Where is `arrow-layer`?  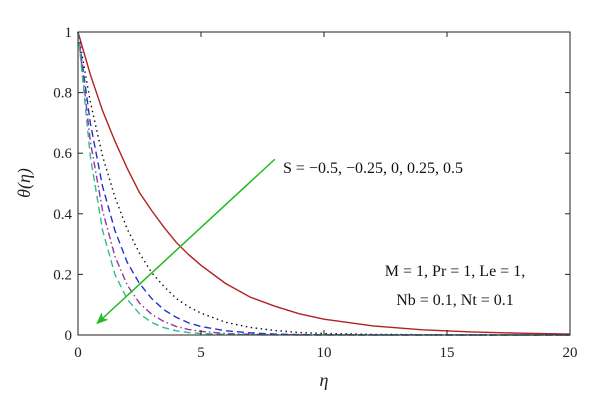
arrow-layer is located at coordinates (186, 241).